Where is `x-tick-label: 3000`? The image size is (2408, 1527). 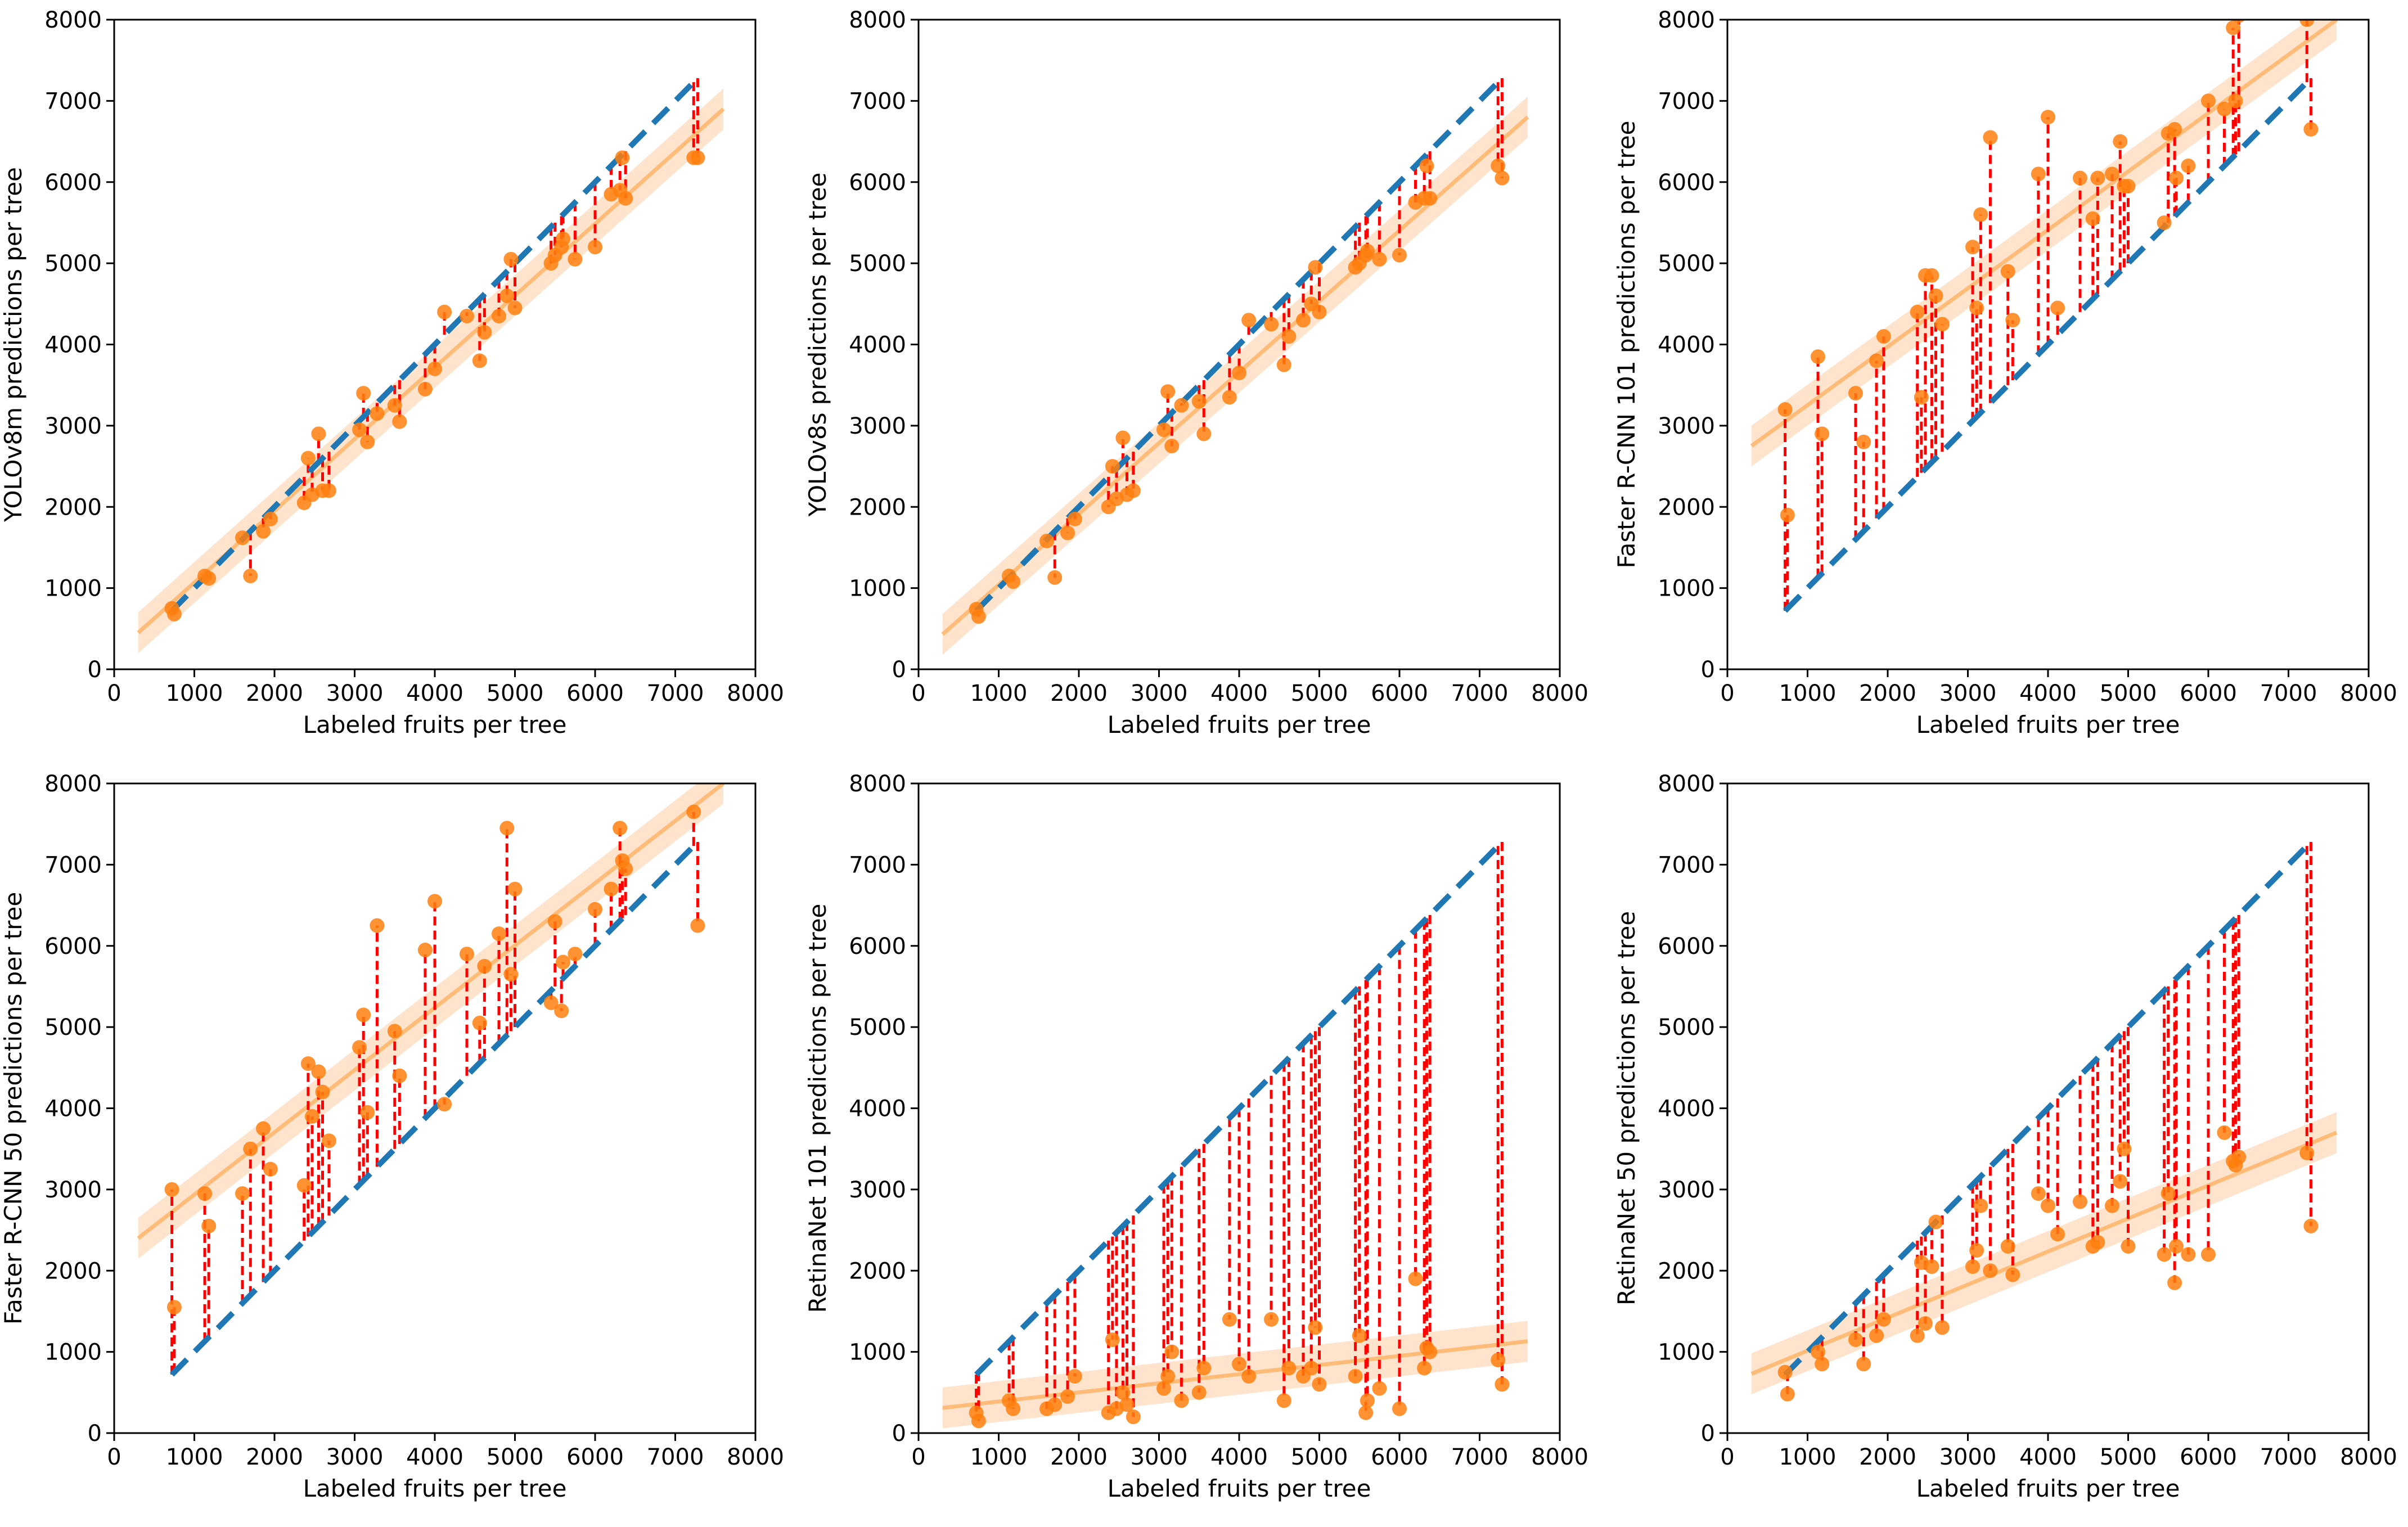 x-tick-label: 3000 is located at coordinates (1159, 1457).